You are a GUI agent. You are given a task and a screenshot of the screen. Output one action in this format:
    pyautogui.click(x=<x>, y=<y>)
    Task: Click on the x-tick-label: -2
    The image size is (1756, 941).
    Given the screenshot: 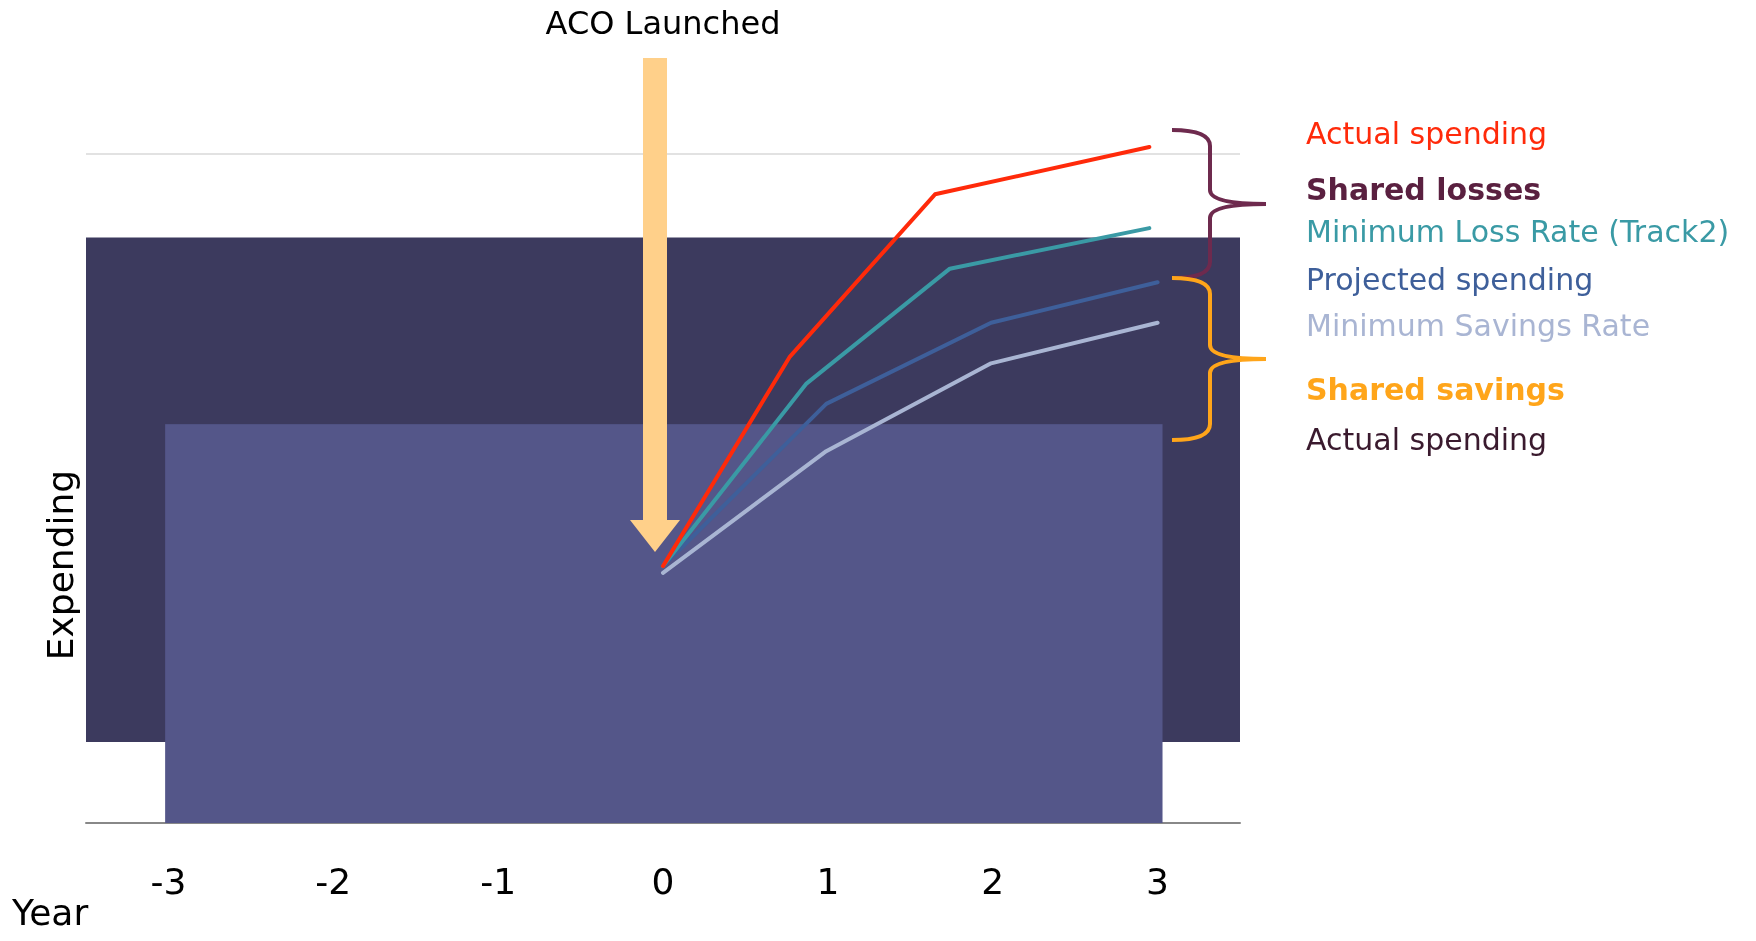 What is the action you would take?
    pyautogui.click(x=333, y=881)
    